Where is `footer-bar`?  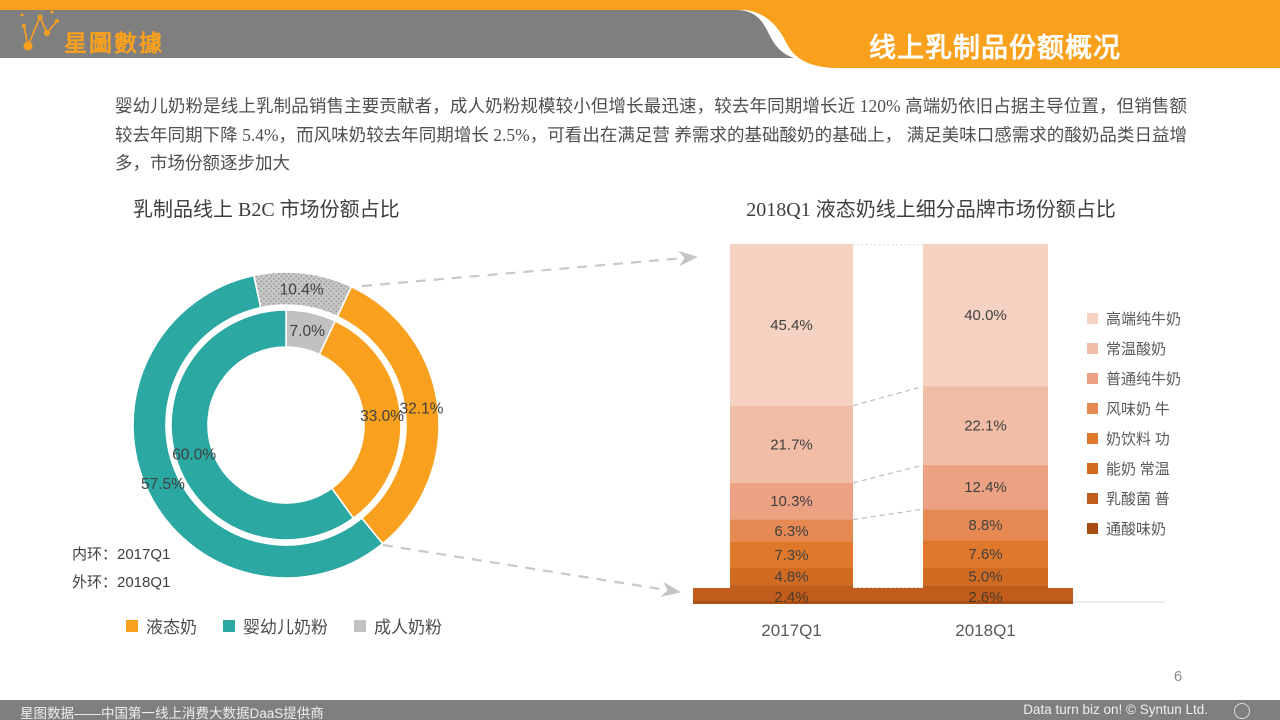 footer-bar is located at coordinates (640, 710).